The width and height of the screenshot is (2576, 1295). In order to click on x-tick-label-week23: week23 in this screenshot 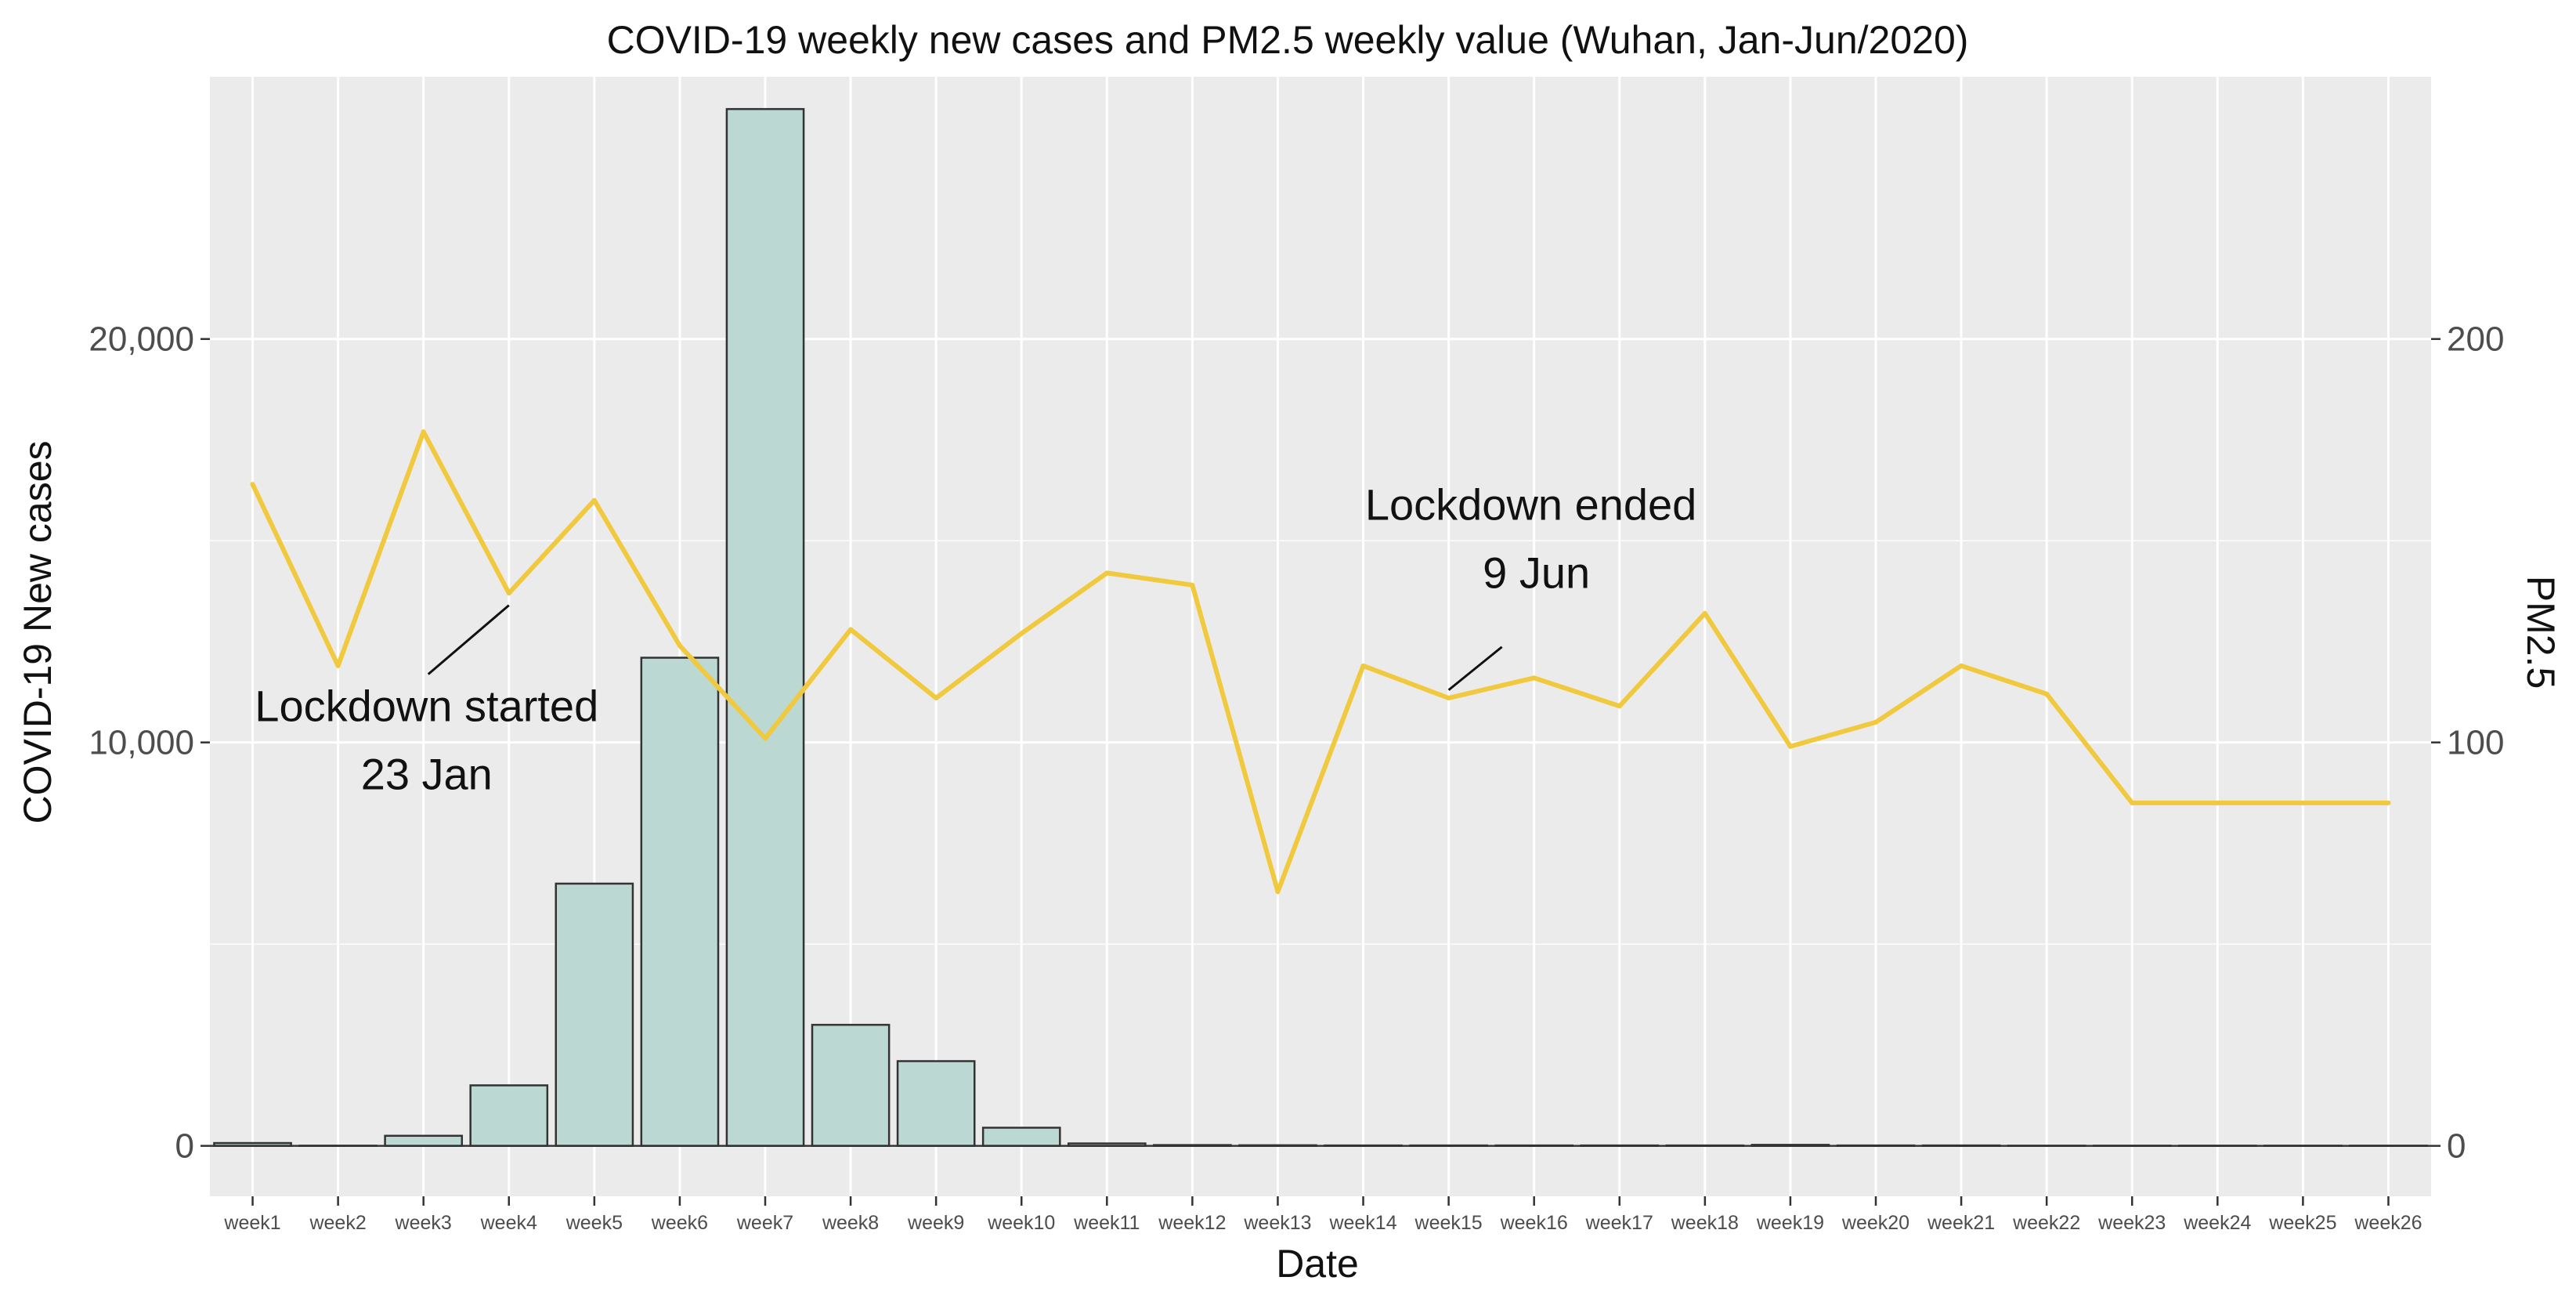, I will do `click(2131, 1223)`.